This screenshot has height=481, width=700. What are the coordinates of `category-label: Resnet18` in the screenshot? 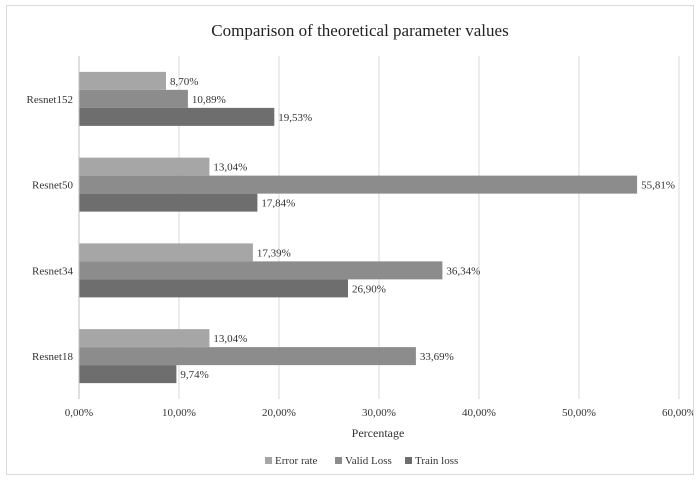 It's located at (52, 357).